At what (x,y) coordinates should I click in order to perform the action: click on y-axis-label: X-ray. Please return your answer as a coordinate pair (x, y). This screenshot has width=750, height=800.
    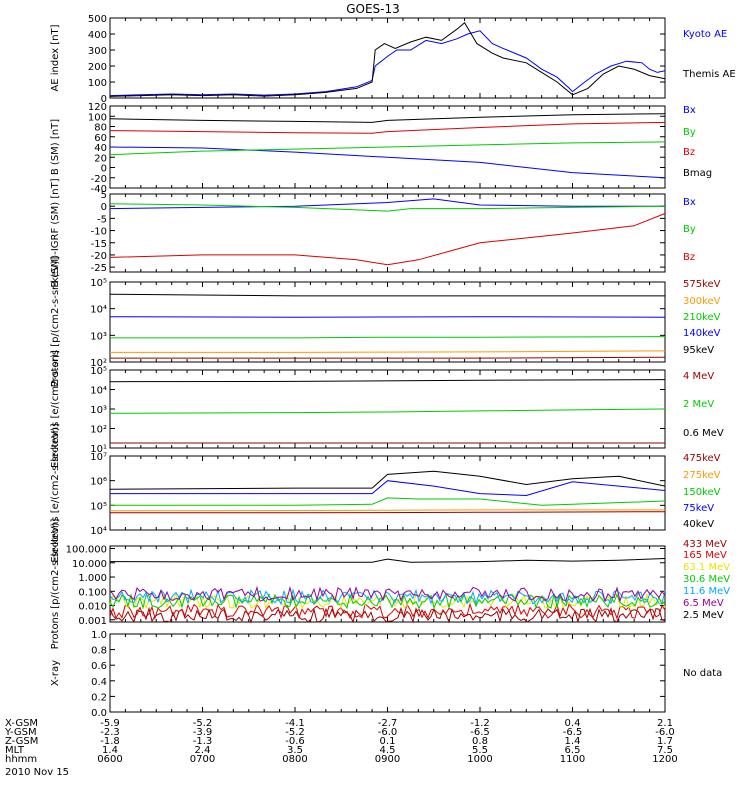
    Looking at the image, I should click on (55, 673).